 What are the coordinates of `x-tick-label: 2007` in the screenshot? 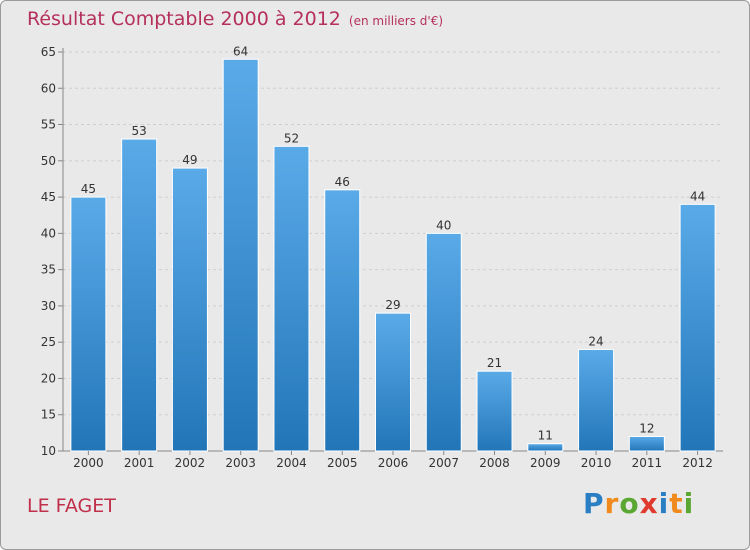 It's located at (443, 463).